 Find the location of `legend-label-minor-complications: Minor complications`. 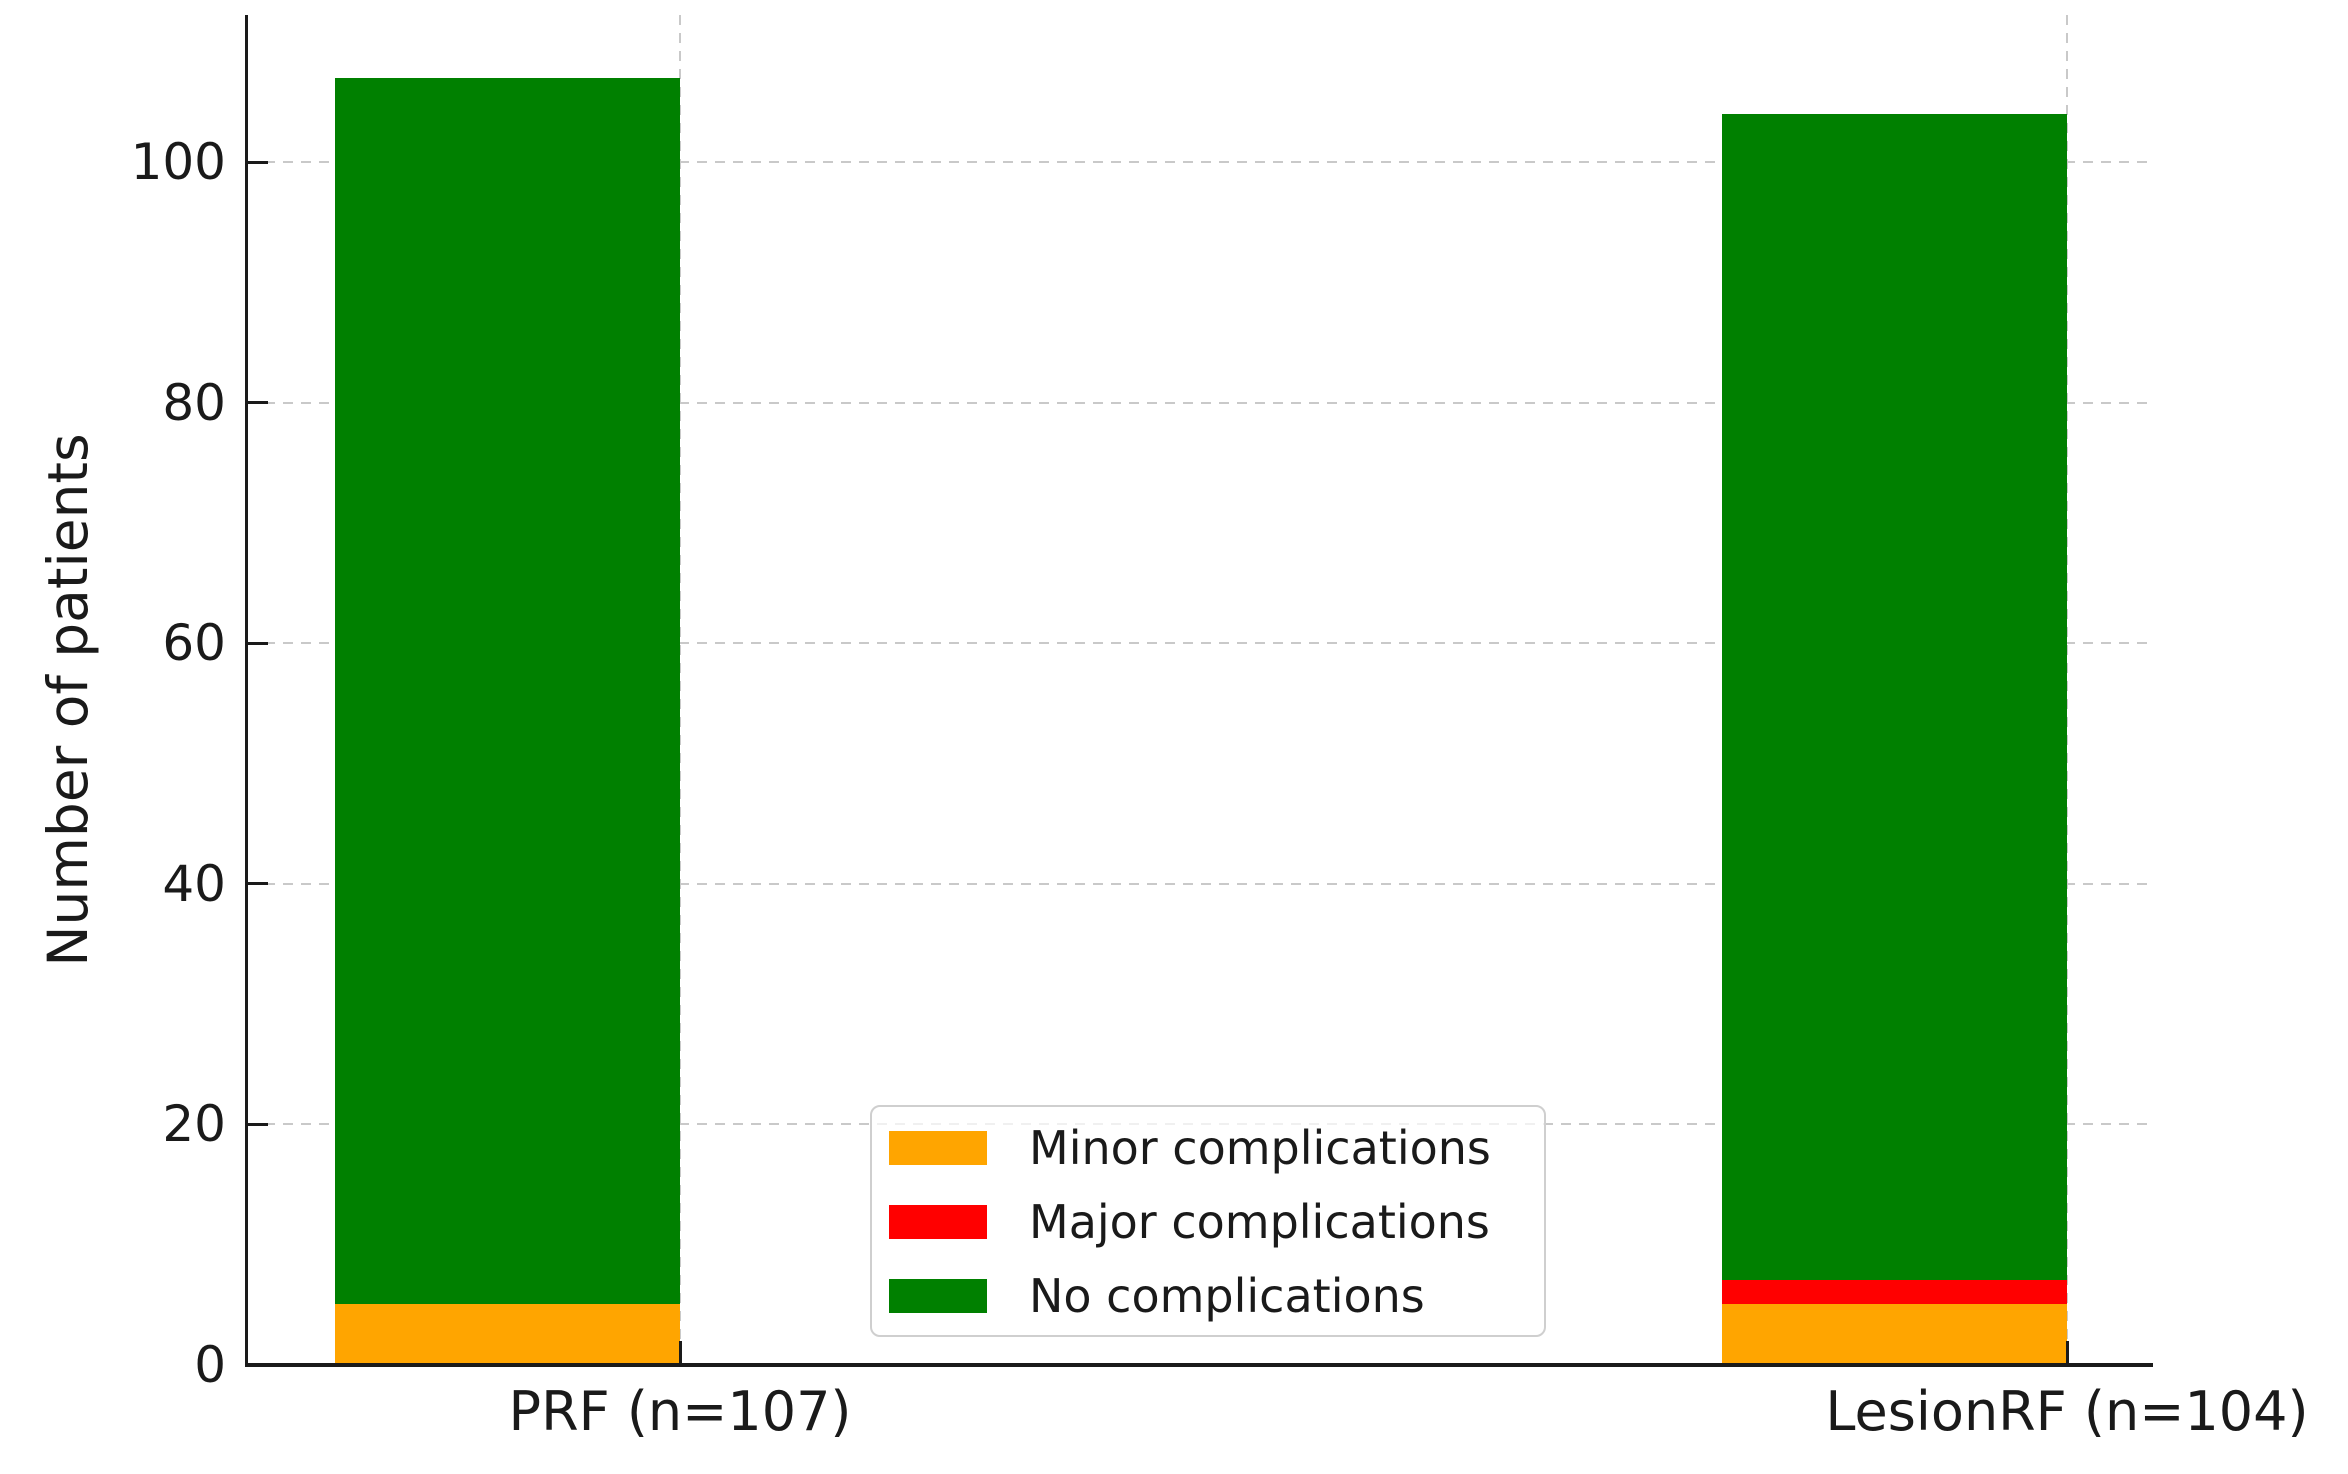

legend-label-minor-complications: Minor complications is located at coordinates (1260, 1148).